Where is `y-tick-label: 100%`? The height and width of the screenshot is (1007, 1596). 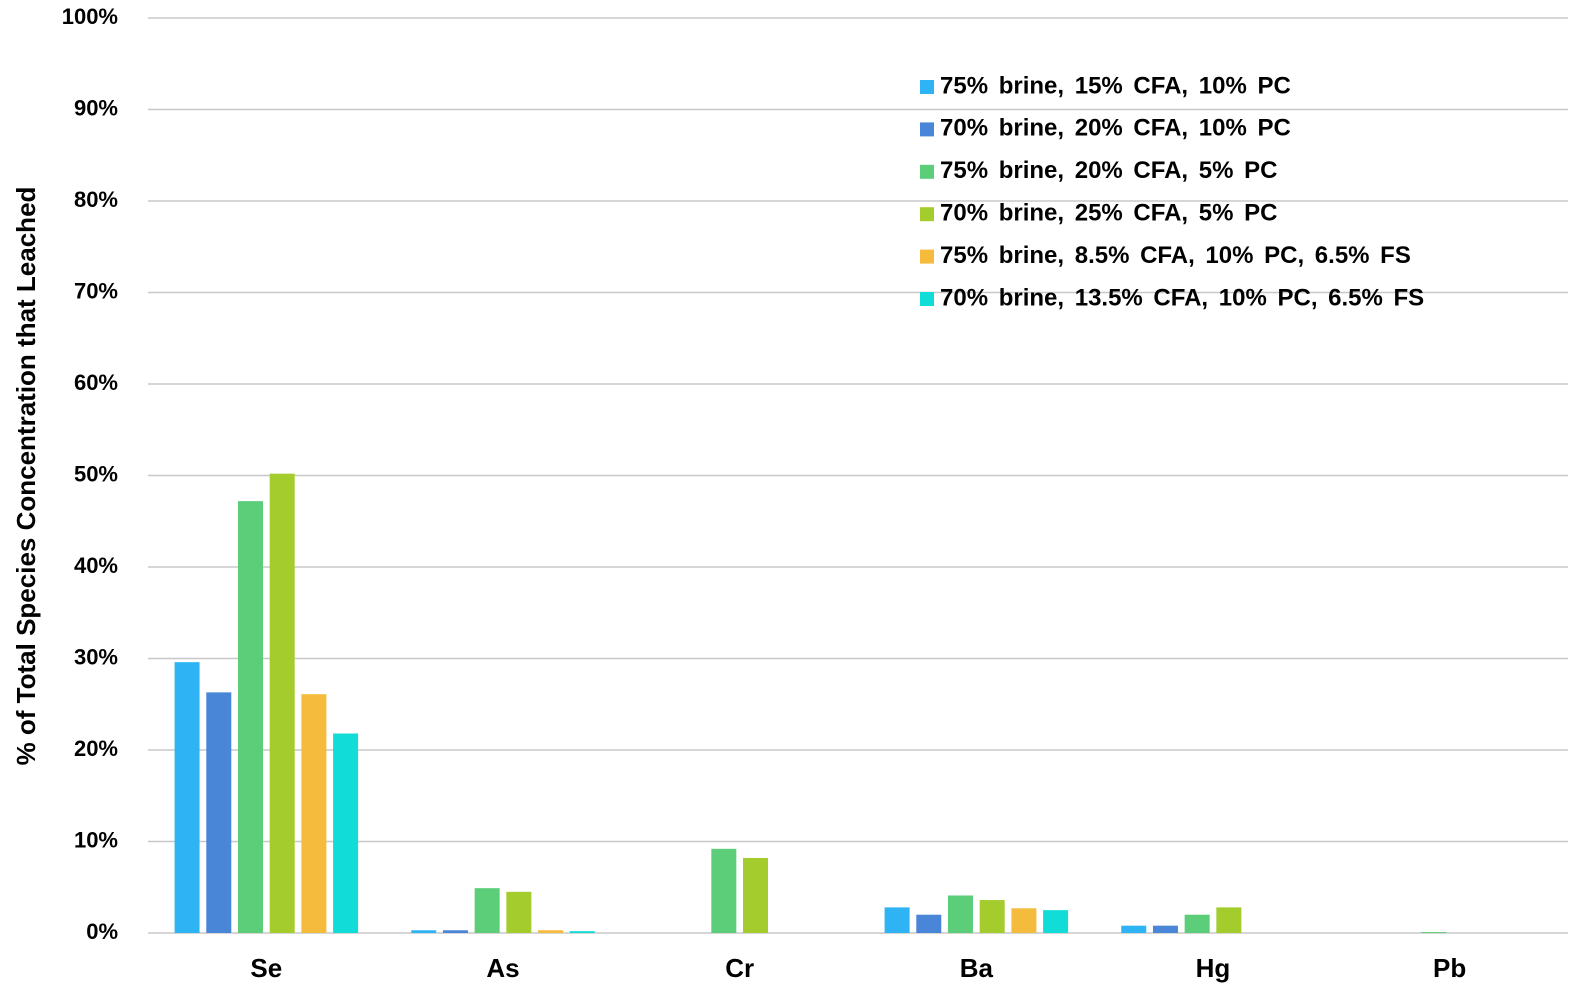
y-tick-label: 100% is located at coordinates (90, 16).